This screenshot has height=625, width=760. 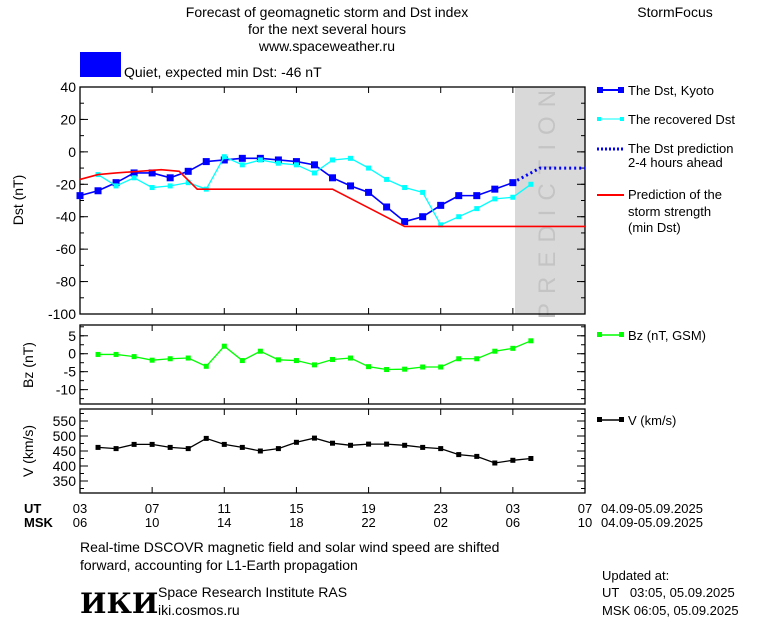 I want to click on date-range-ut: 04.09-05.09.2025, so click(x=652, y=508).